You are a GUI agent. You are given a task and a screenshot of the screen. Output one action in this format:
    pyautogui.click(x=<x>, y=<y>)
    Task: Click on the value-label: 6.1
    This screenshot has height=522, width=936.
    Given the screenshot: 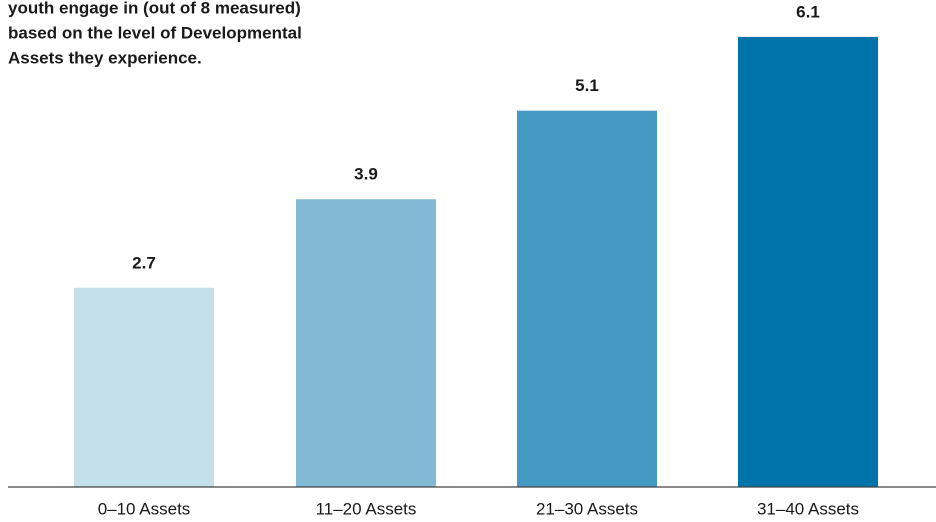 What is the action you would take?
    pyautogui.click(x=808, y=11)
    